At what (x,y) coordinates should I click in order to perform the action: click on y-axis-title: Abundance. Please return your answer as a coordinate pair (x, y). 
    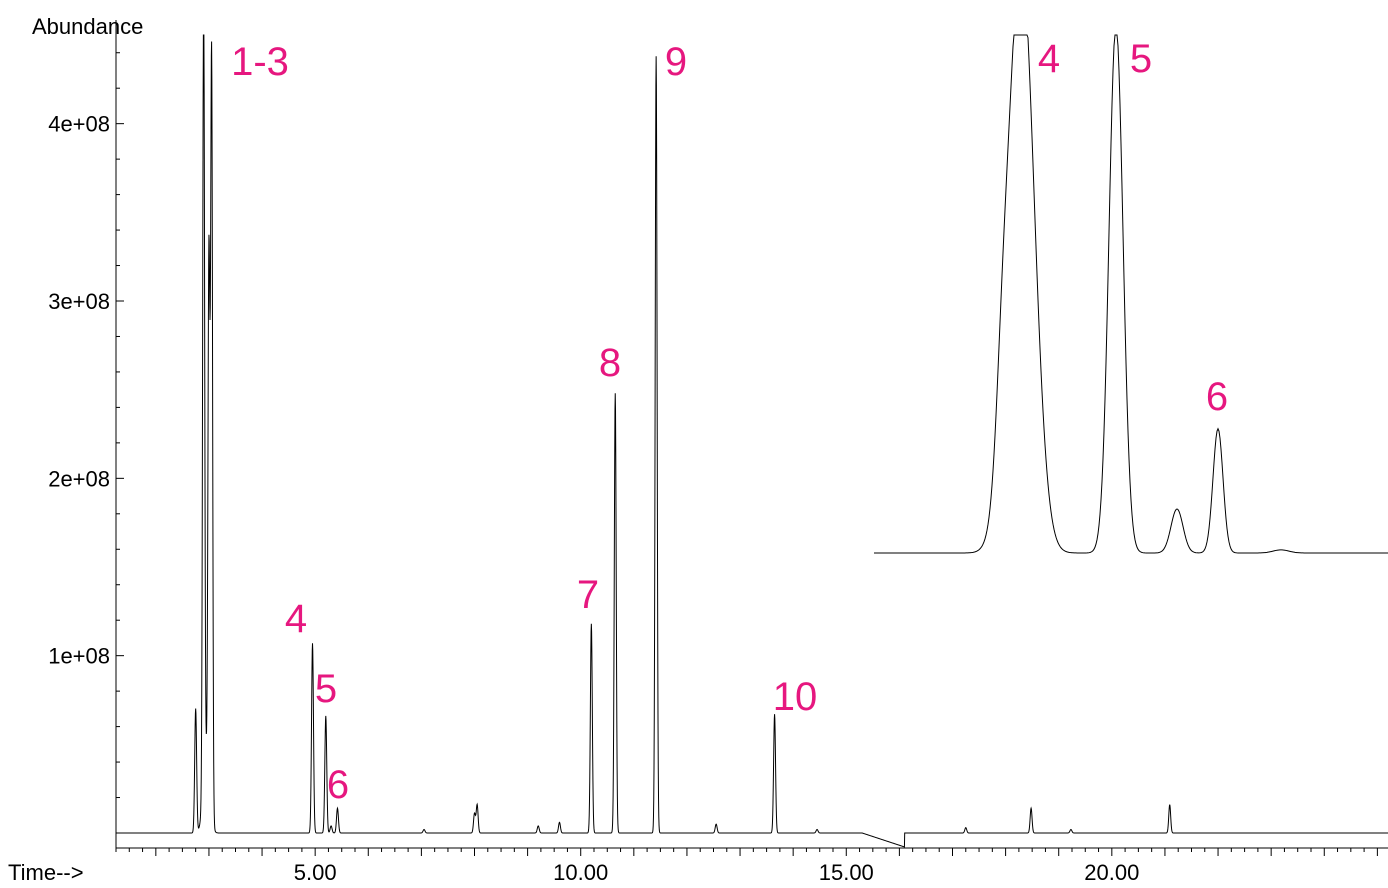
    Looking at the image, I should click on (87, 26).